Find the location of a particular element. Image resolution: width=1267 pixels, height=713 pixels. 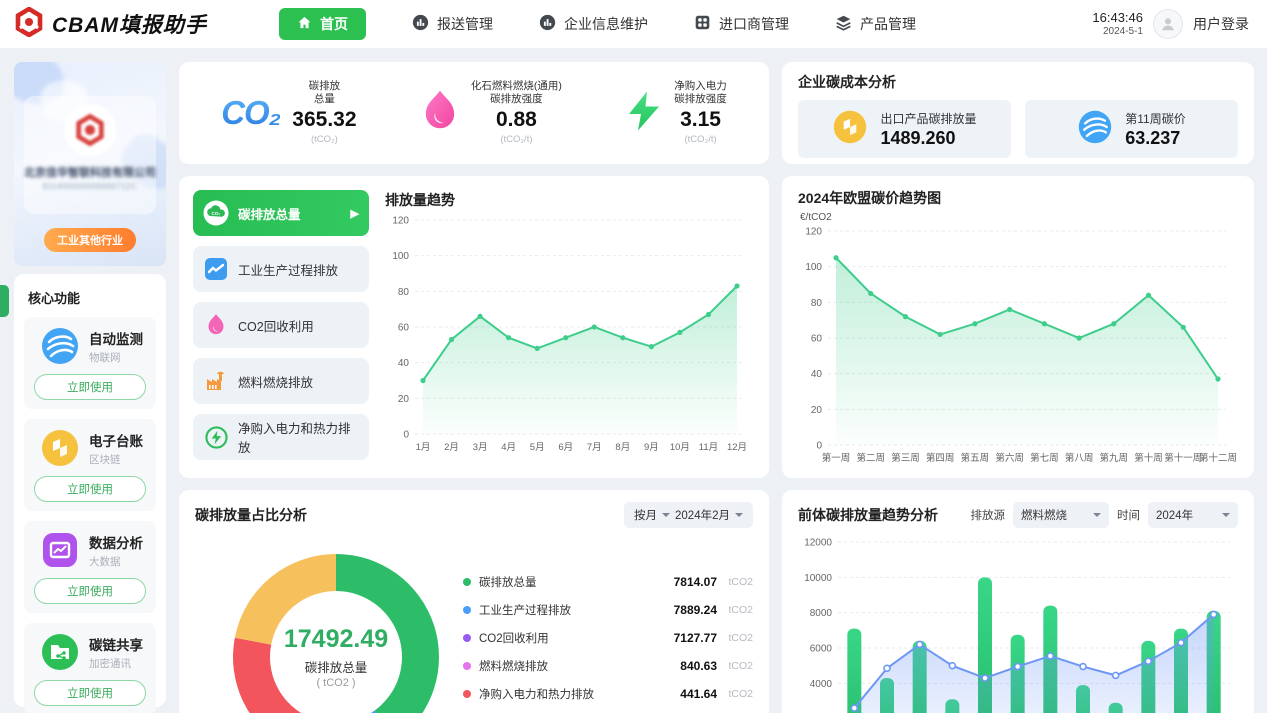

core-functions-card: 核心功能 自动监测 物联网 立即使用 is located at coordinates (90, 493).